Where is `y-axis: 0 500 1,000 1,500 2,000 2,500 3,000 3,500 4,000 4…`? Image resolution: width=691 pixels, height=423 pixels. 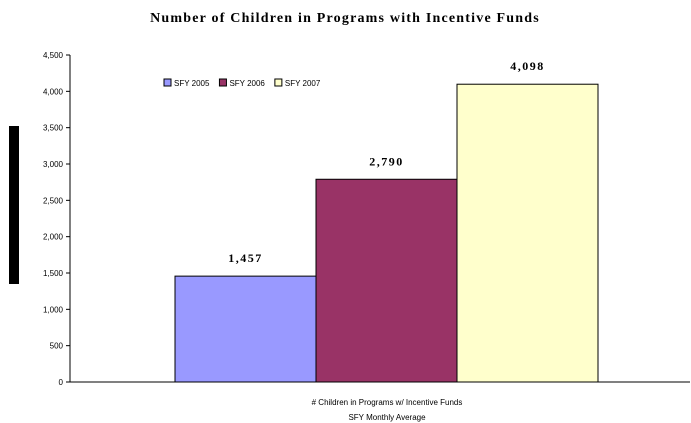 y-axis: 0 500 1,000 1,500 2,000 2,500 3,000 3,500 4,000 4… is located at coordinates (57, 219).